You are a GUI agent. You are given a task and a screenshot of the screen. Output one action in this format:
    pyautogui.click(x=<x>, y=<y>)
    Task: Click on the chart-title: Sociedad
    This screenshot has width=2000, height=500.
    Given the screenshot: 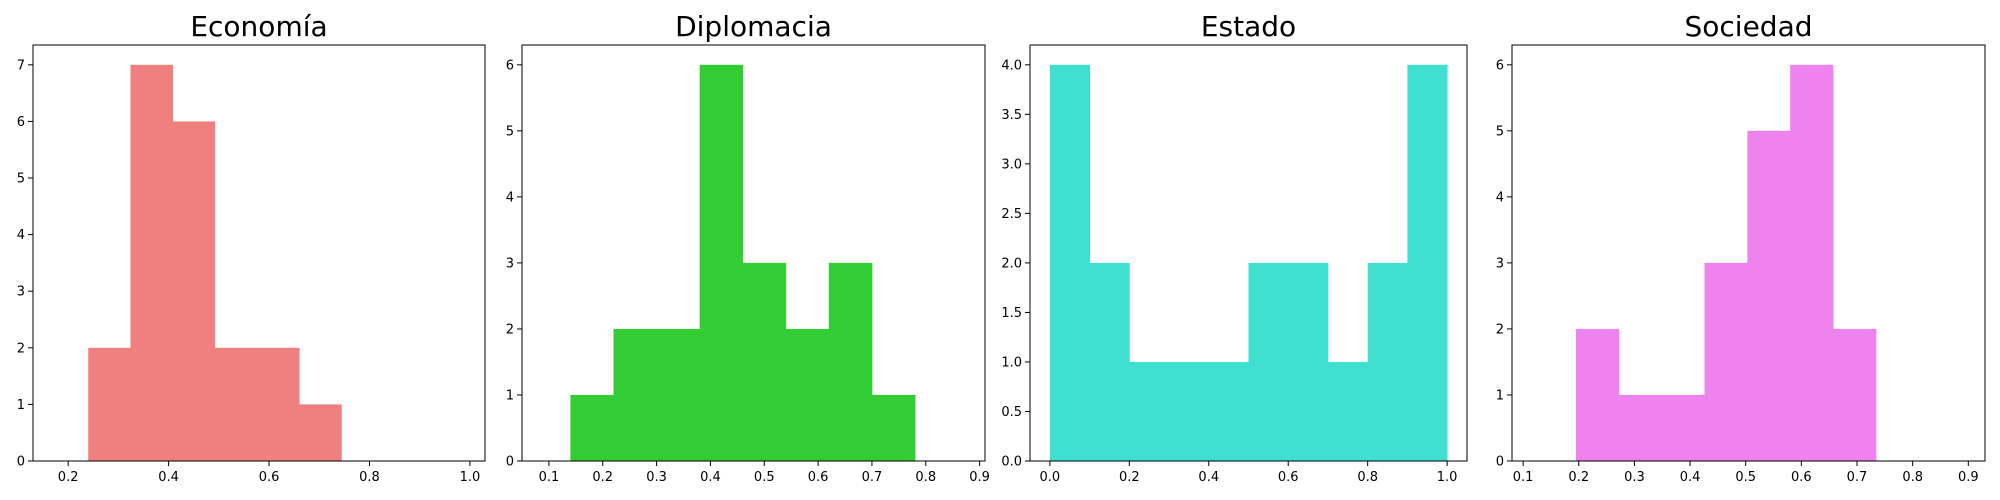 What is the action you would take?
    pyautogui.click(x=1748, y=26)
    